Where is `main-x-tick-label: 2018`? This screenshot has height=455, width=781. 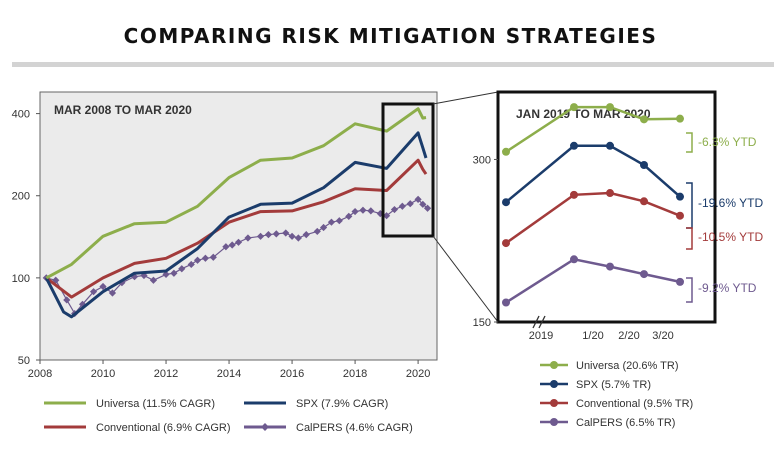
main-x-tick-label: 2018 is located at coordinates (355, 374).